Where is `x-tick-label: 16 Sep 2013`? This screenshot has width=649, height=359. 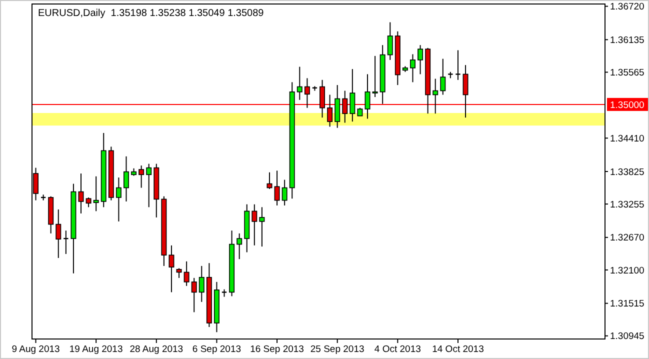
x-tick-label: 16 Sep 2013 is located at coordinates (277, 349).